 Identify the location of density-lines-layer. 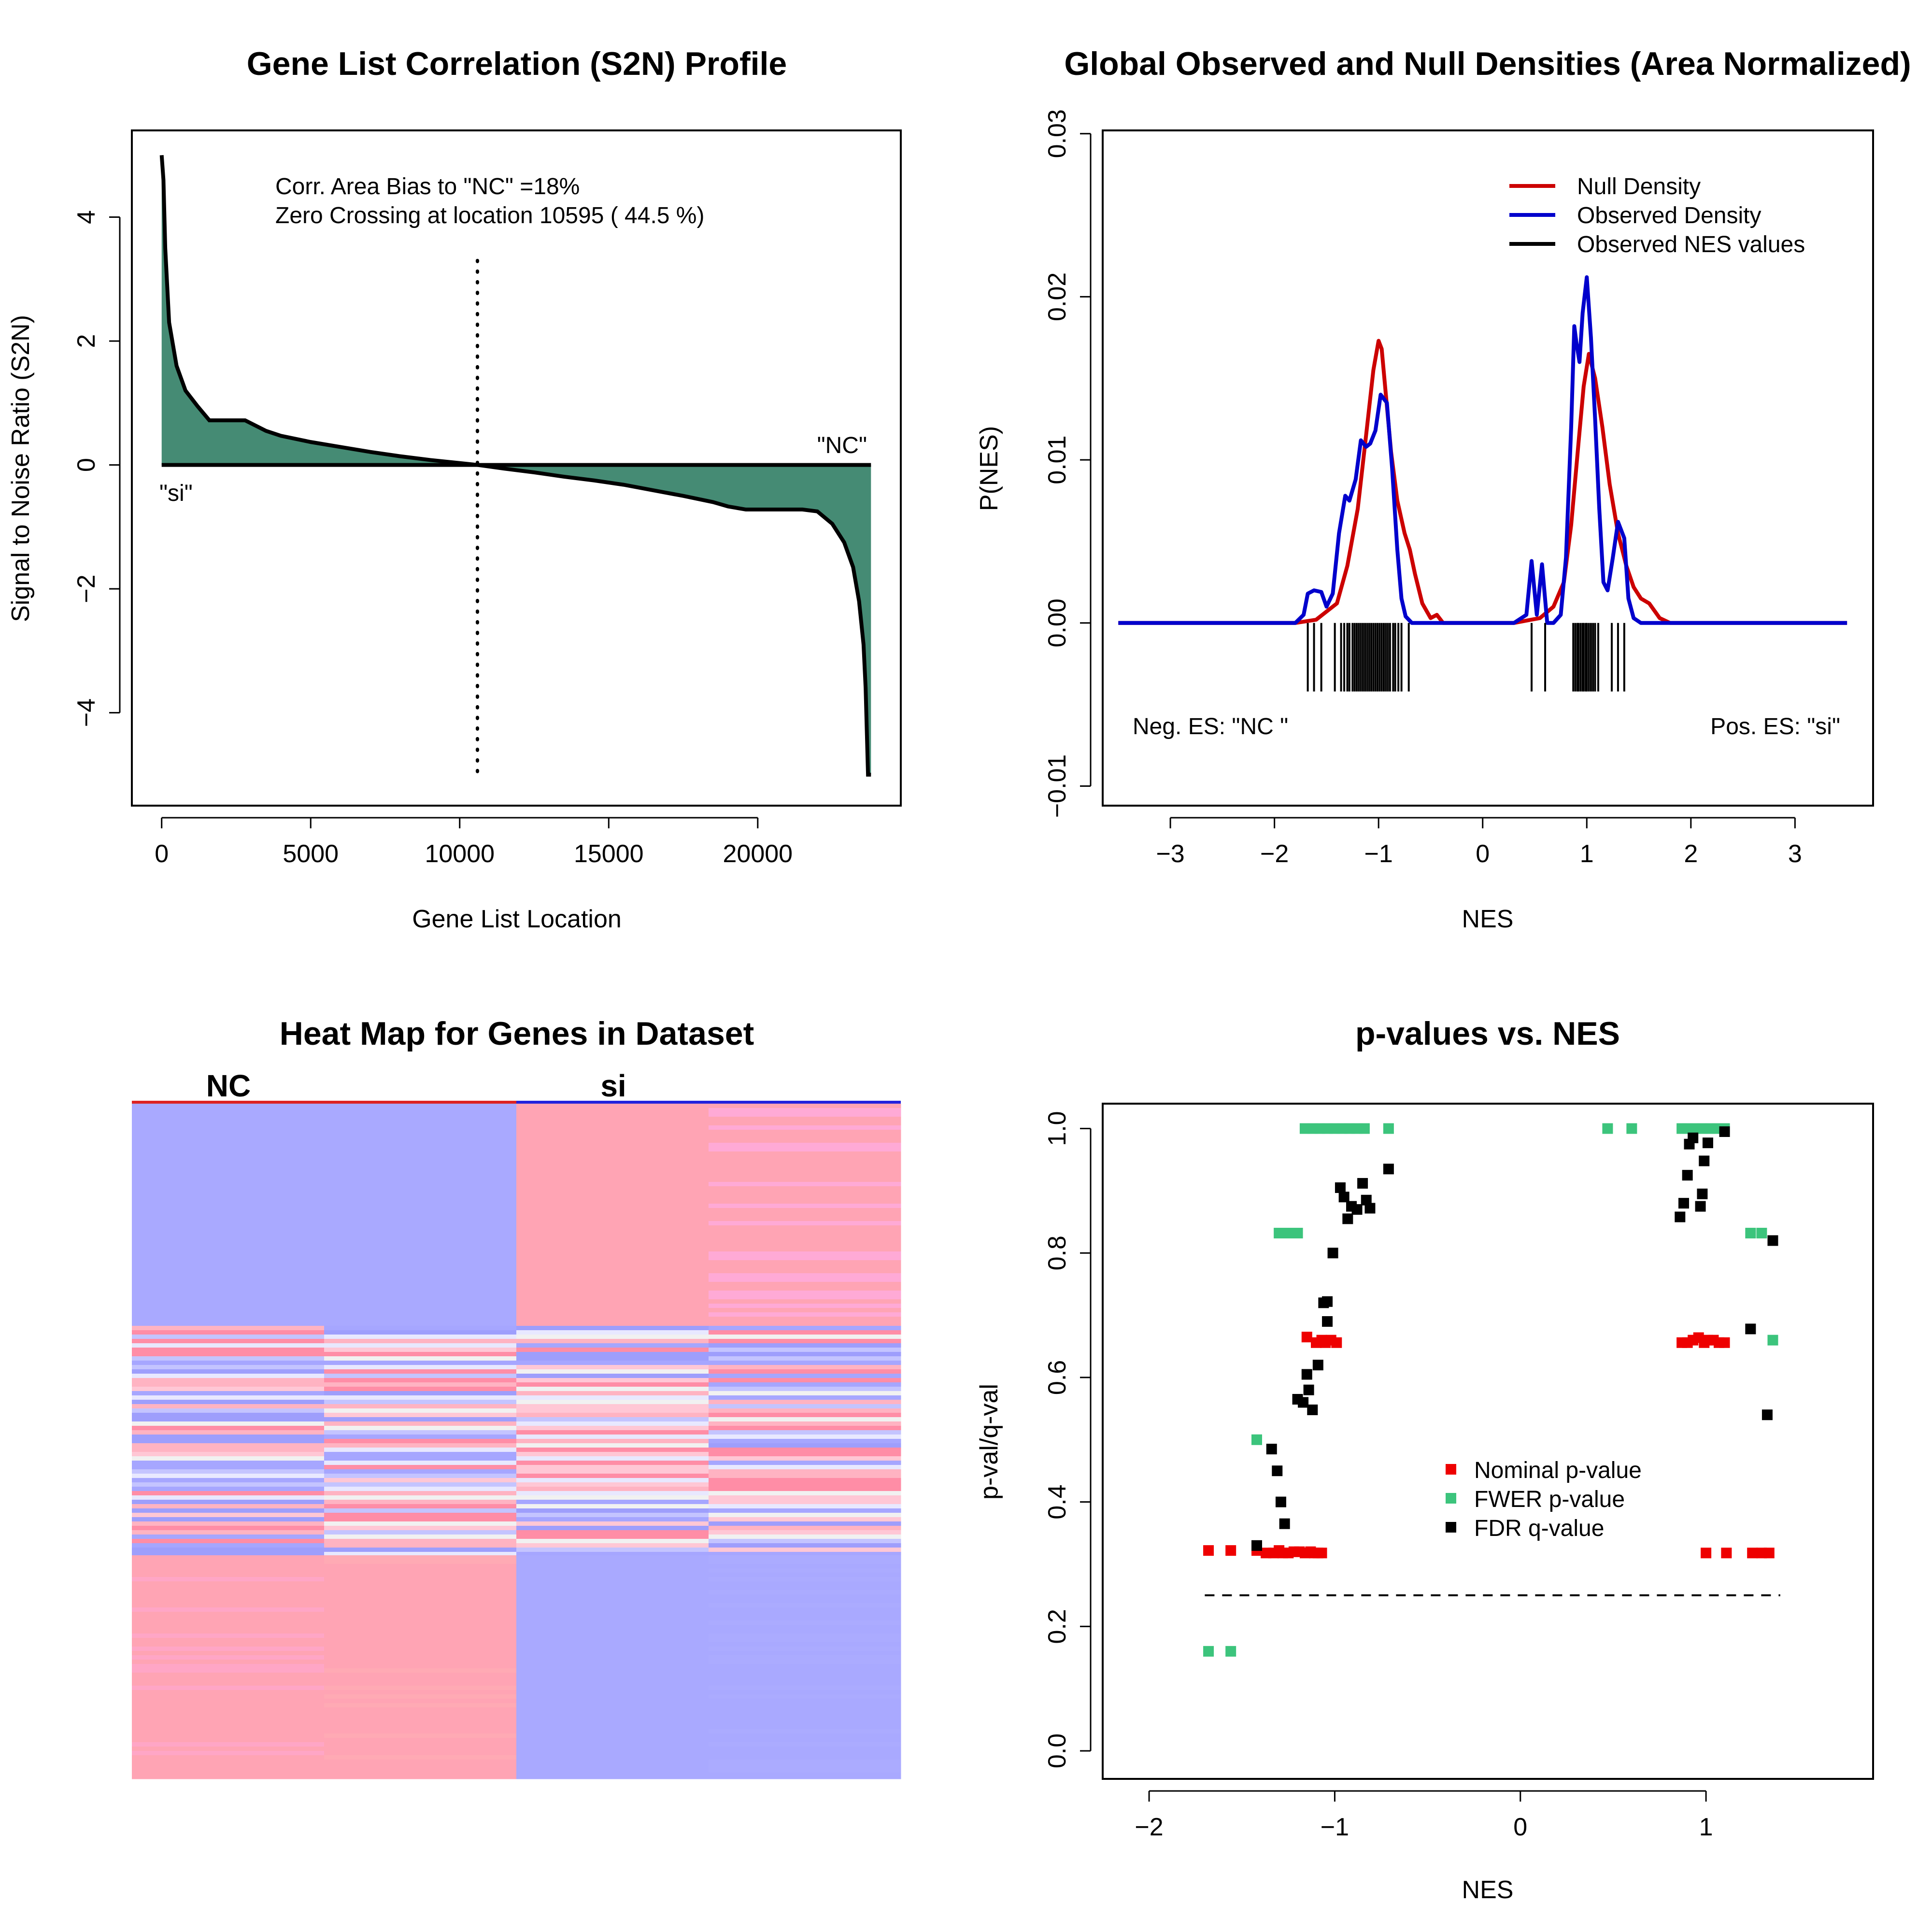
(1482, 483).